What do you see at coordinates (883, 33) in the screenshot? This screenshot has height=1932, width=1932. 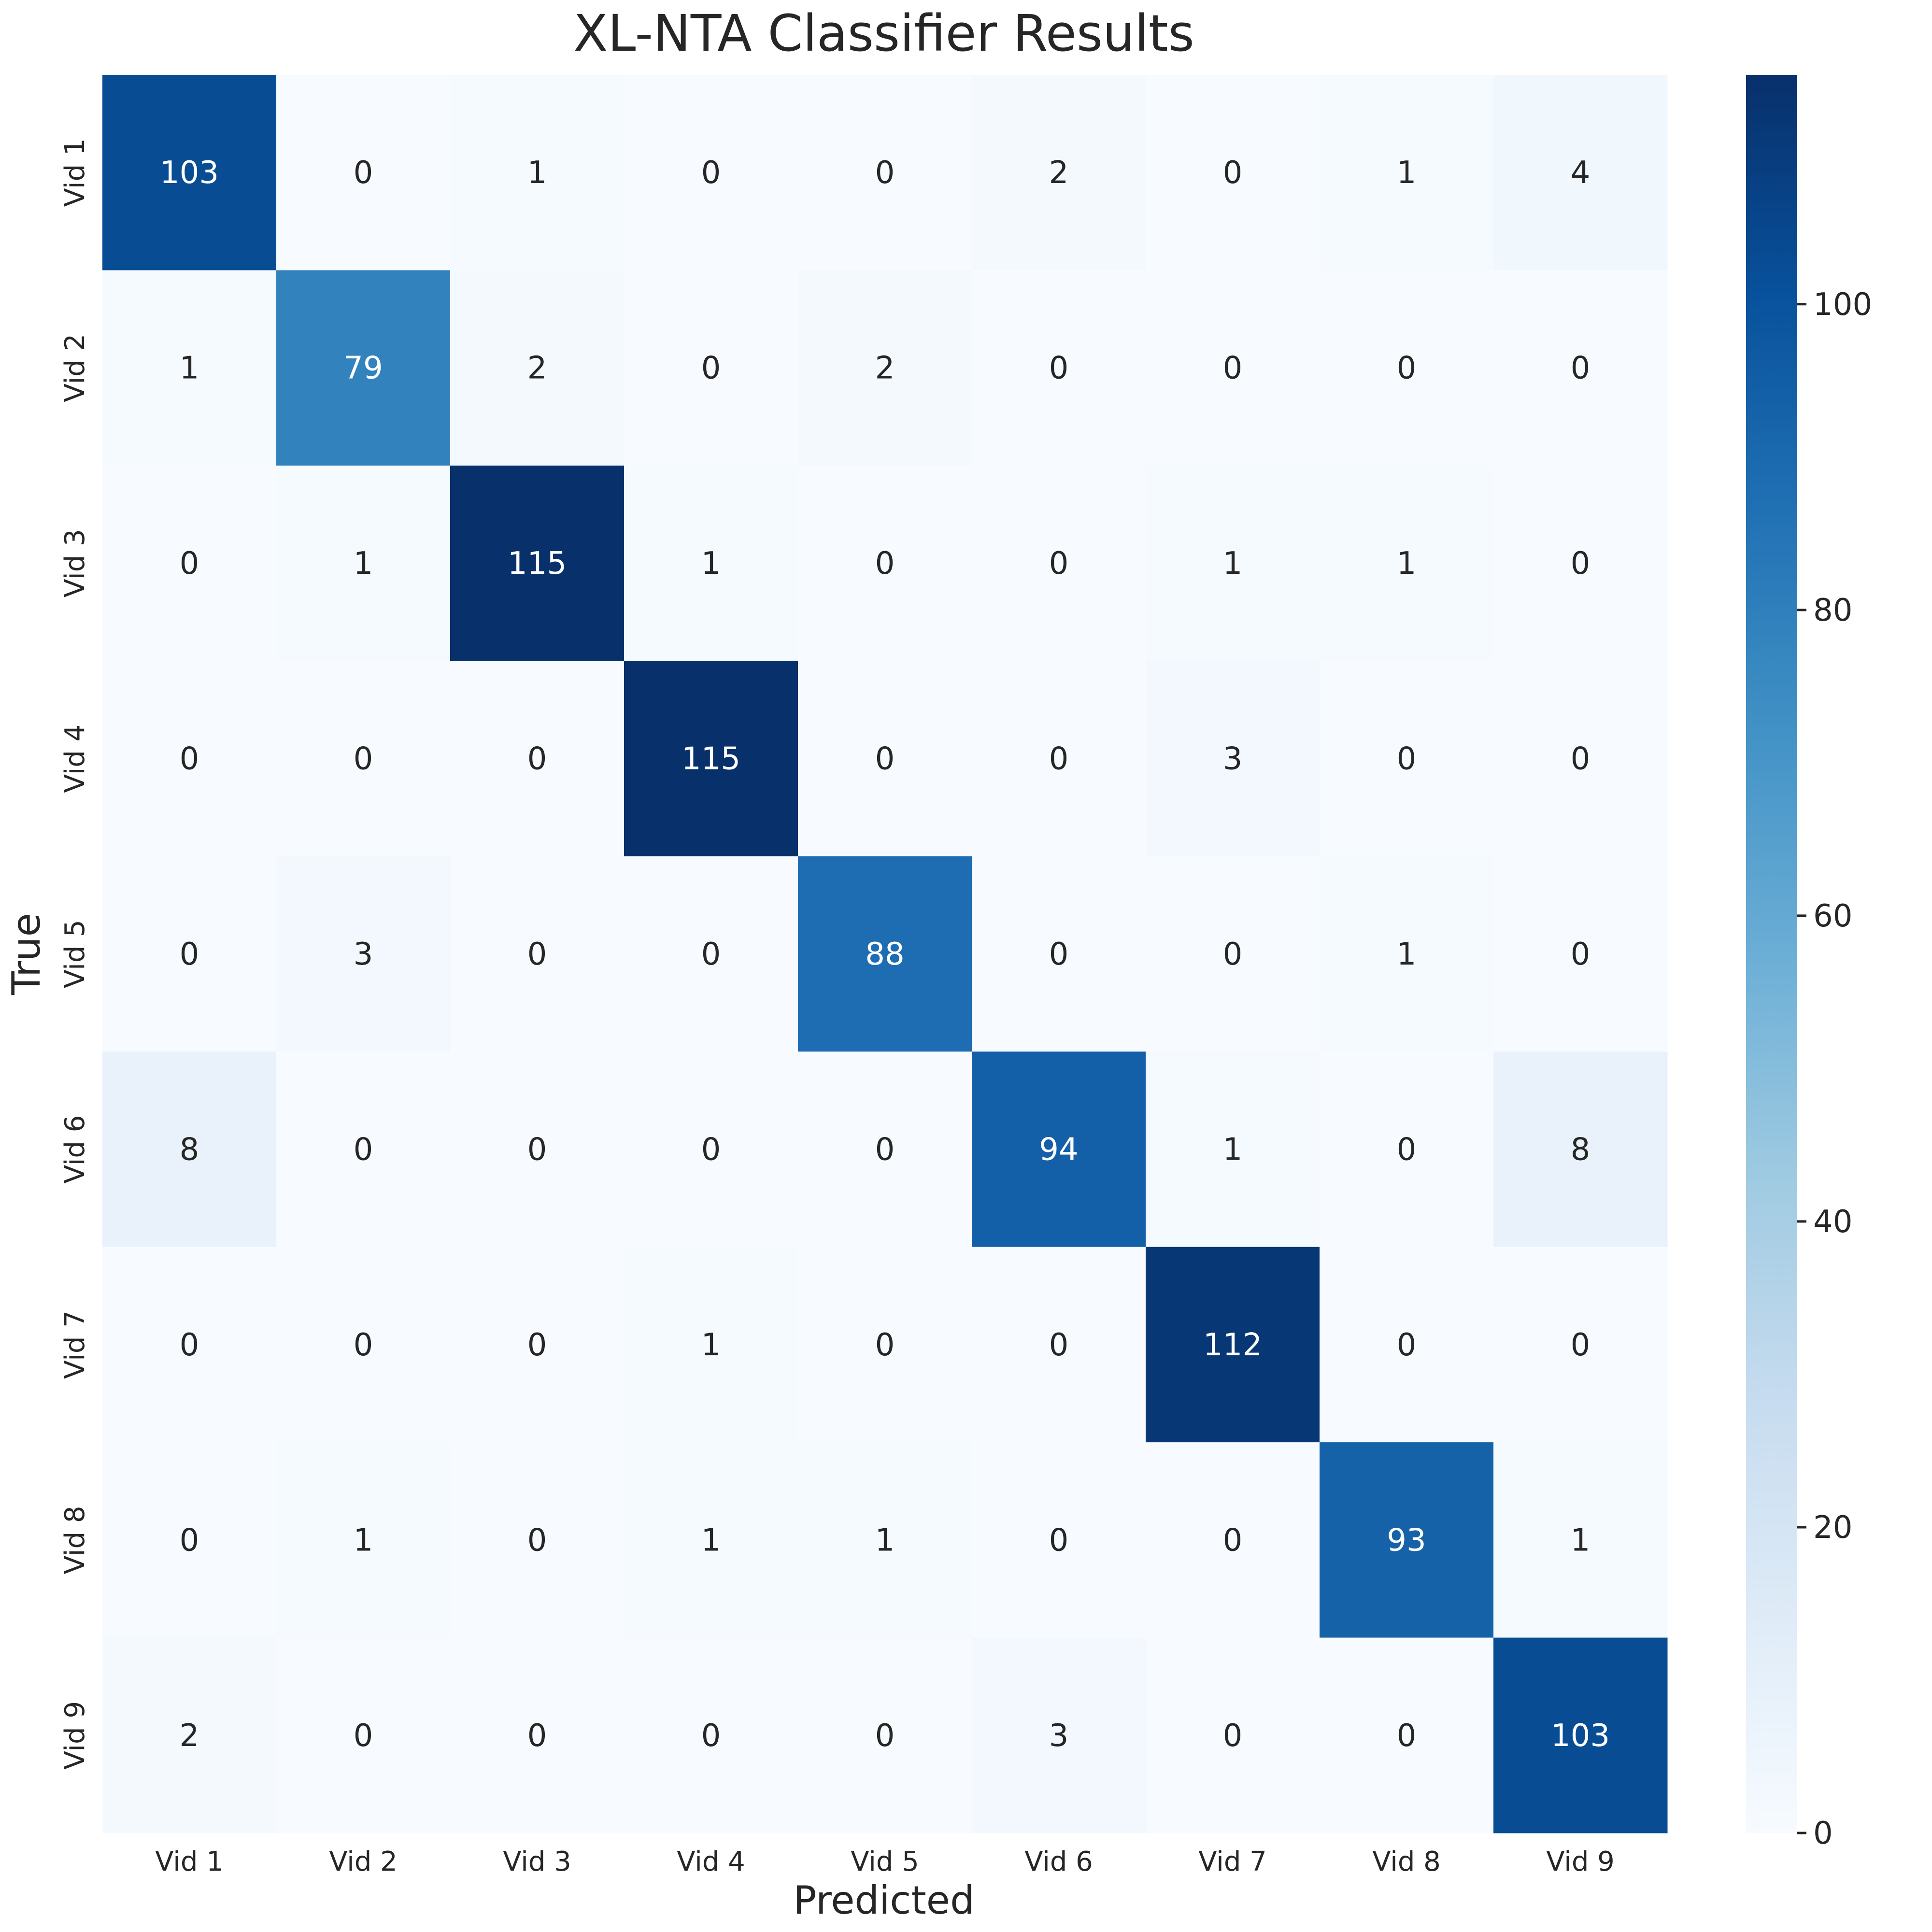 I see `chart-title: XL-NTA Classifier Results` at bounding box center [883, 33].